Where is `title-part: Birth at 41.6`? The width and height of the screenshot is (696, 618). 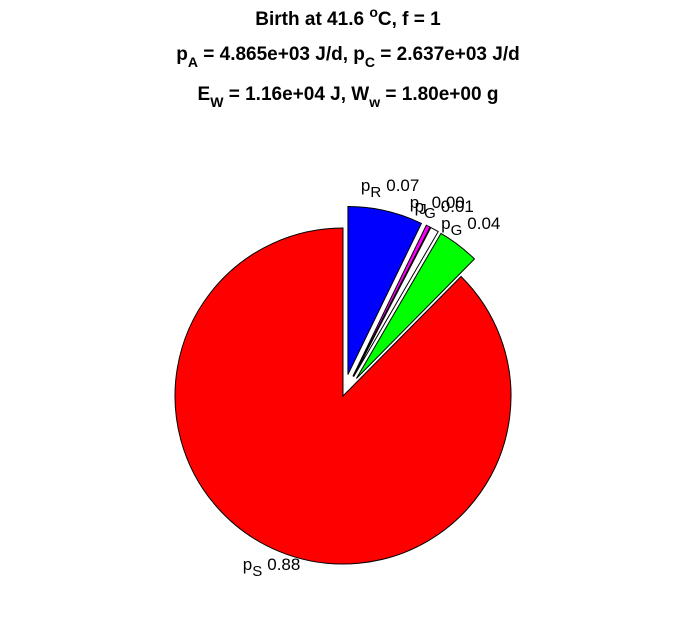 title-part: Birth at 41.6 is located at coordinates (312, 19).